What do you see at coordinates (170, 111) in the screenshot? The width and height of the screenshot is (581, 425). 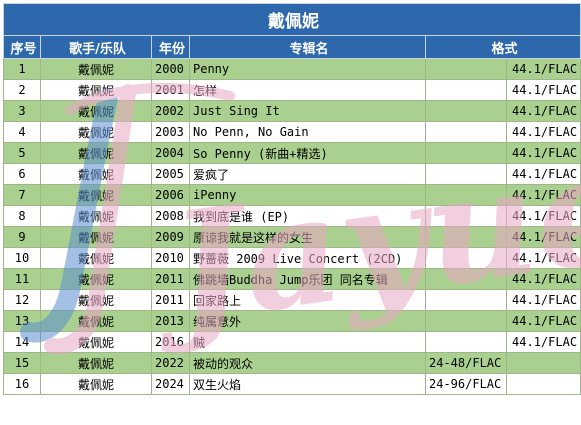 I see `cell-year: 2002` at bounding box center [170, 111].